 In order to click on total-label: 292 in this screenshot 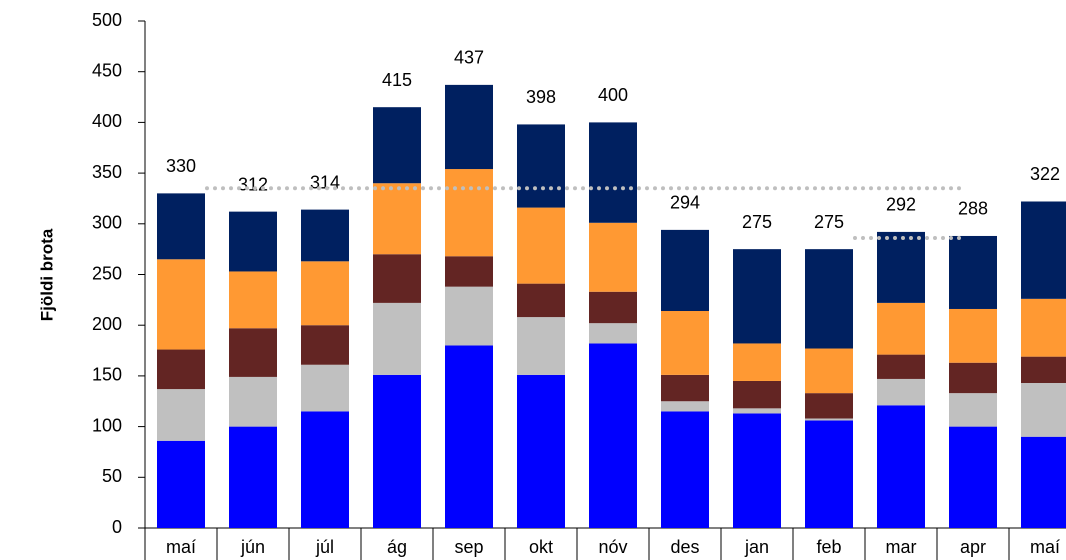, I will do `click(901, 205)`.